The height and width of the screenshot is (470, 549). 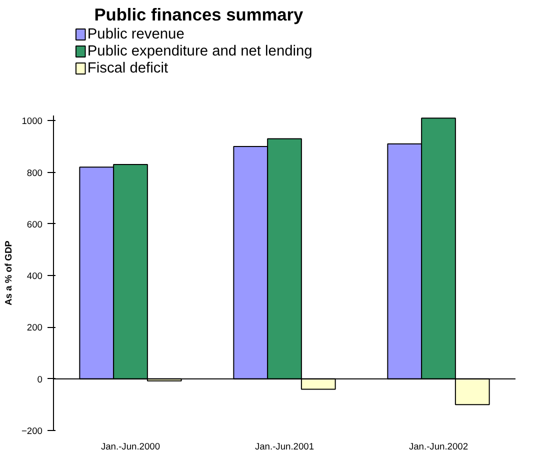 I want to click on legend-label: Fiscal deficit, so click(x=127, y=68).